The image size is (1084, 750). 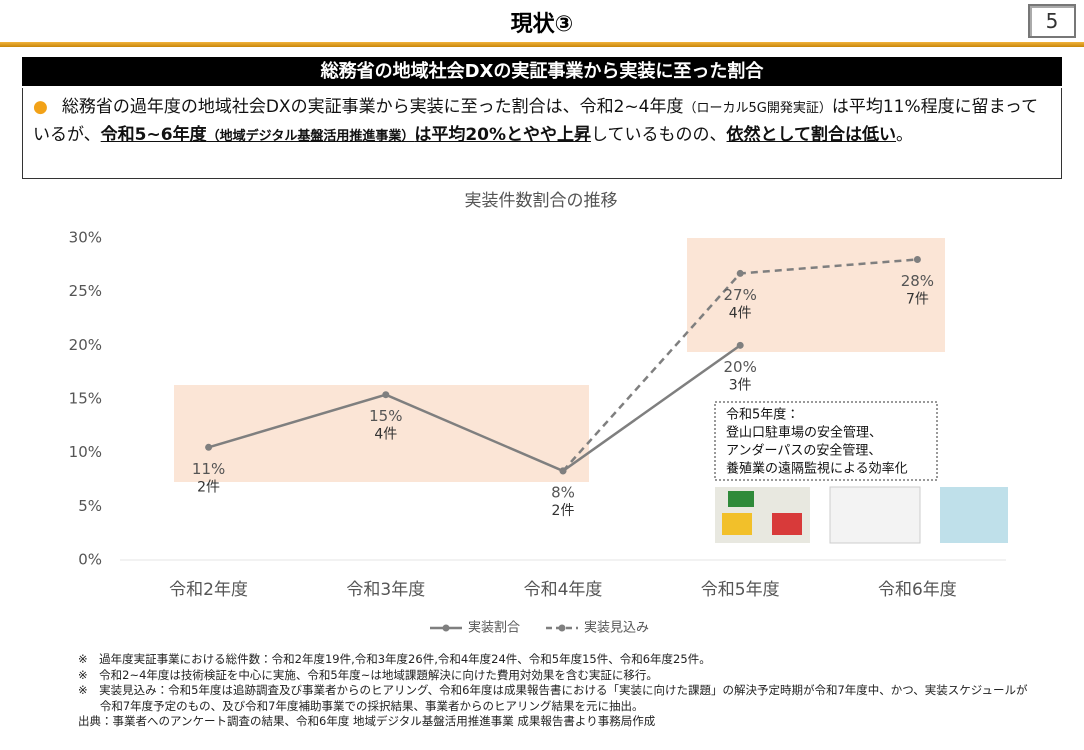 I want to click on value-label: 20%, so click(x=740, y=367).